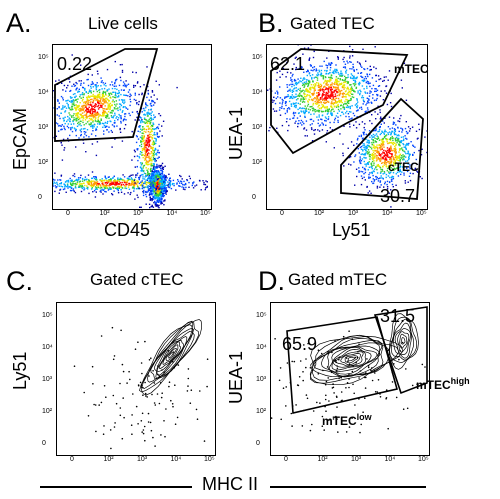 The image size is (500, 499). What do you see at coordinates (132, 127) in the screenshot?
I see `panel-a-plot` at bounding box center [132, 127].